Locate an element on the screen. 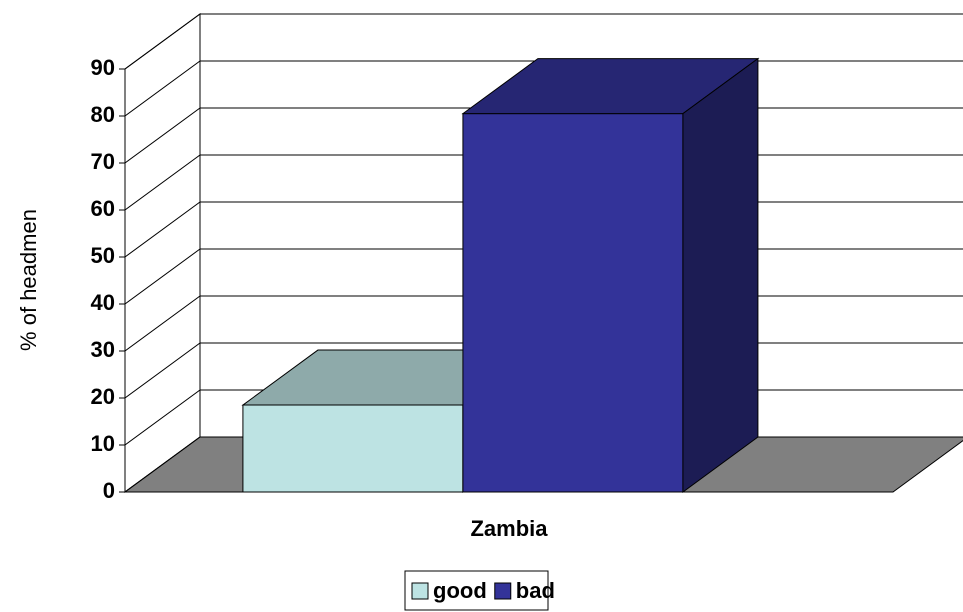 This screenshot has width=963, height=612. y-tick-label: 20 is located at coordinates (103, 396).